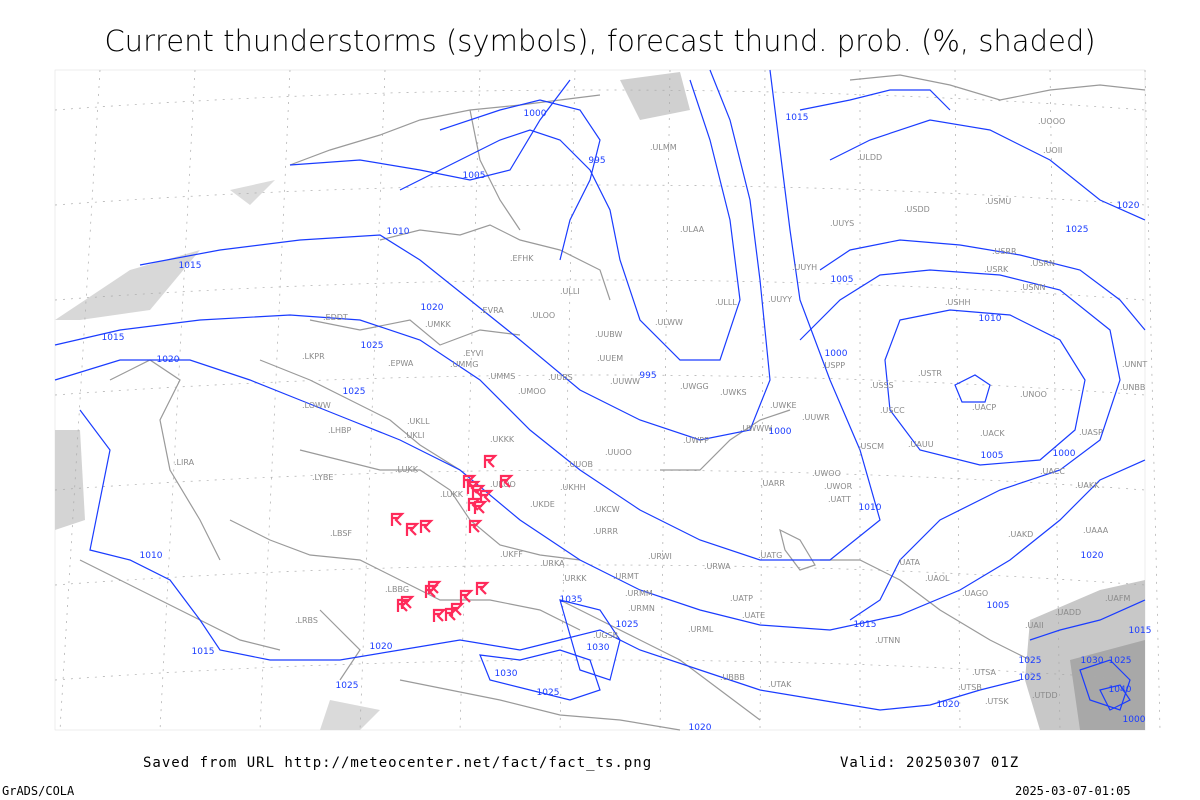 Image resolution: width=1200 pixels, height=800 pixels. I want to click on station-label: .UMKK, so click(438, 324).